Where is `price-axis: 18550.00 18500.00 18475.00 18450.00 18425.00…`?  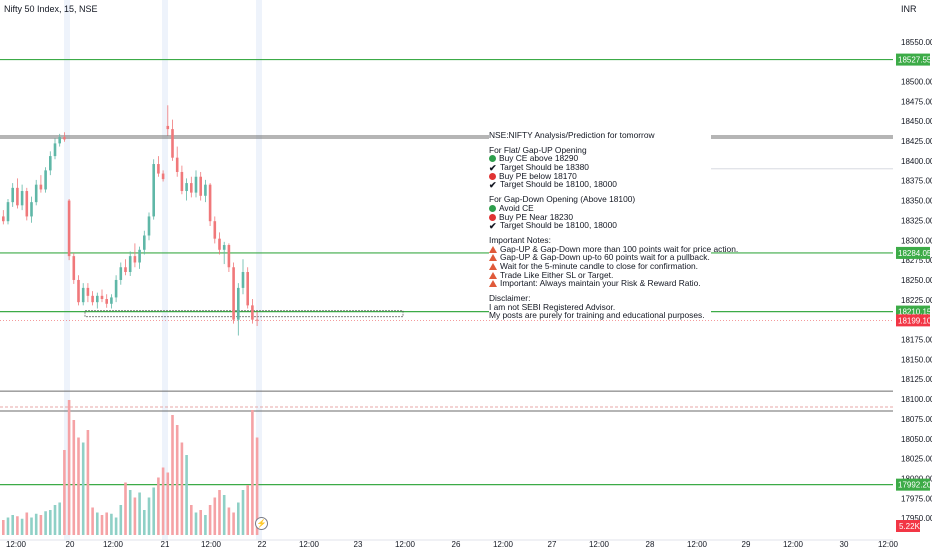
price-axis: 18550.00 18500.00 18475.00 18450.00 18425.00… is located at coordinates (912, 275).